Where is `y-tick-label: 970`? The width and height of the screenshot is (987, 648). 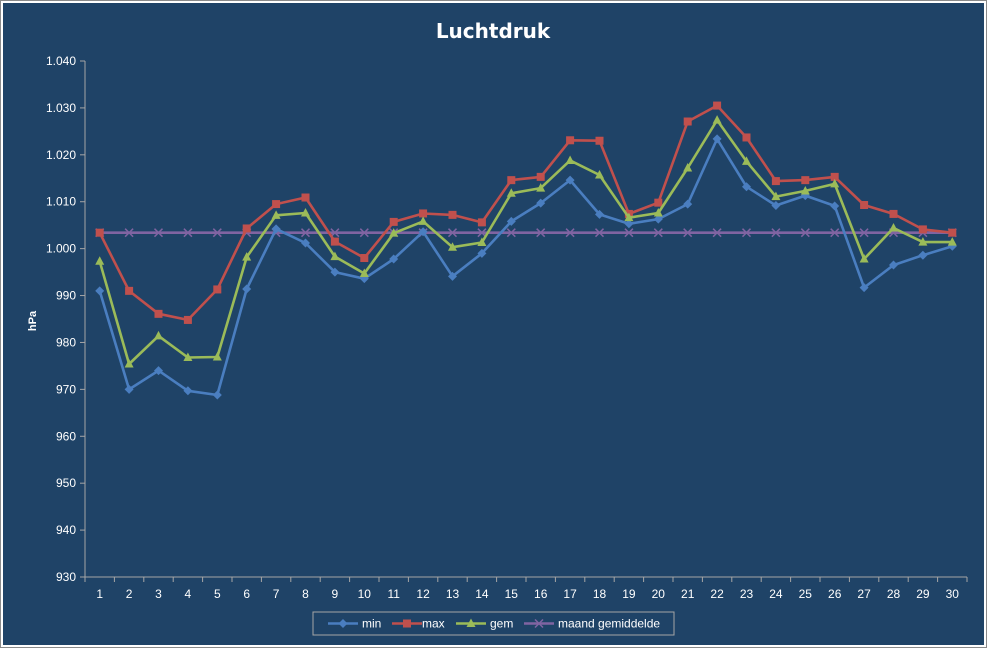
y-tick-label: 970 is located at coordinates (66, 389).